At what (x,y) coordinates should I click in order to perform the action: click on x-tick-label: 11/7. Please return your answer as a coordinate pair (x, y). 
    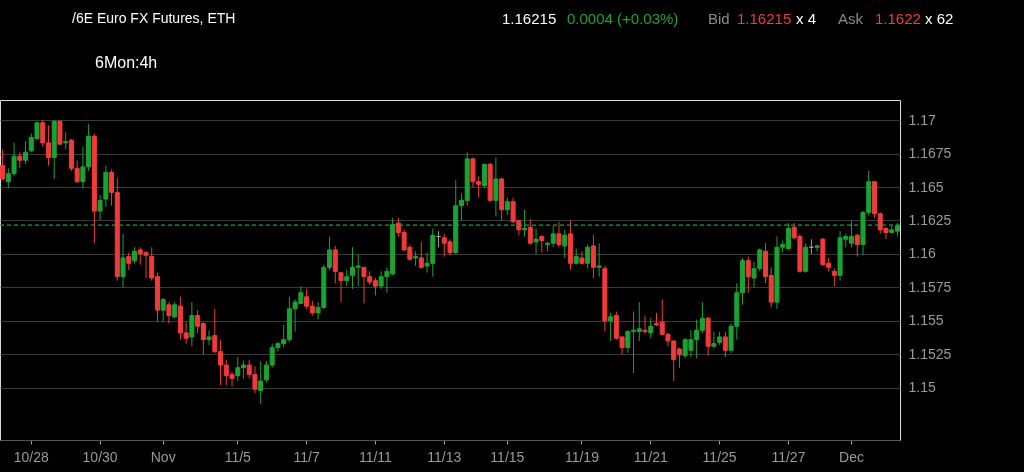
    Looking at the image, I should click on (306, 456).